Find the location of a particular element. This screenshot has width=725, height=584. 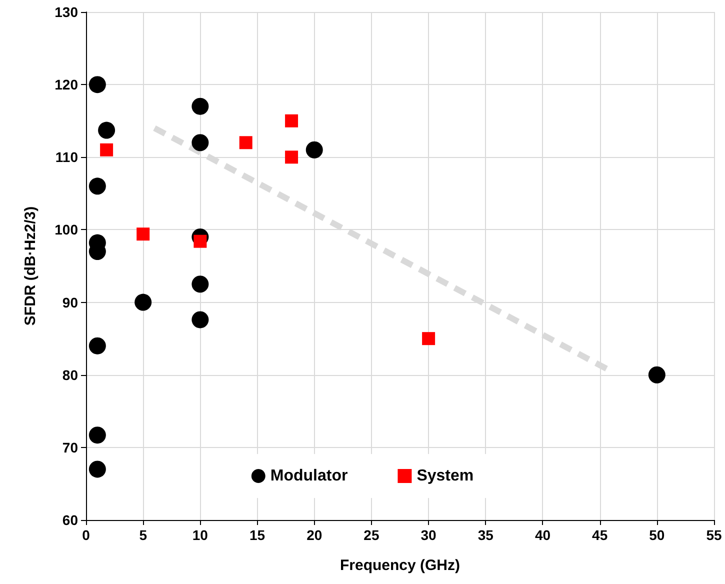

y-tick-label: 90 is located at coordinates (70, 302).